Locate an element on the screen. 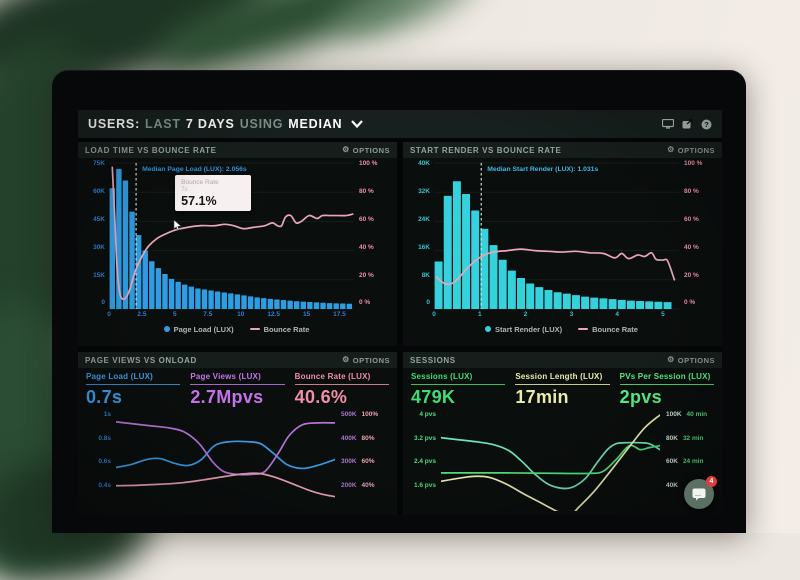 This screenshot has width=800, height=580. plot-area: Median Start Render (LUX): 1.031s is located at coordinates (556, 236).